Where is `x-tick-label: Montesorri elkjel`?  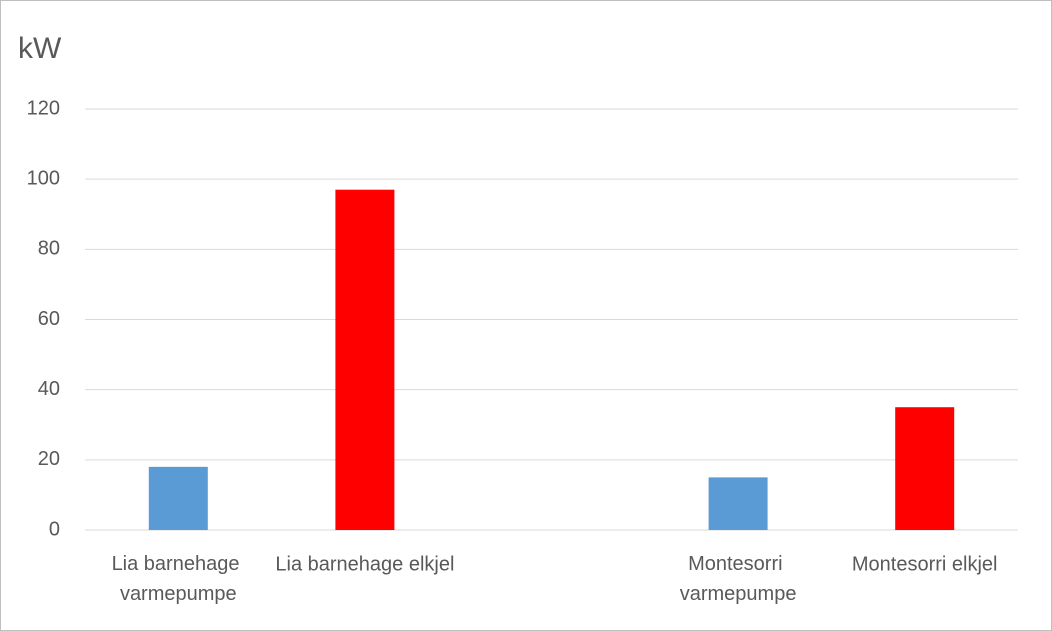 x-tick-label: Montesorri elkjel is located at coordinates (925, 564).